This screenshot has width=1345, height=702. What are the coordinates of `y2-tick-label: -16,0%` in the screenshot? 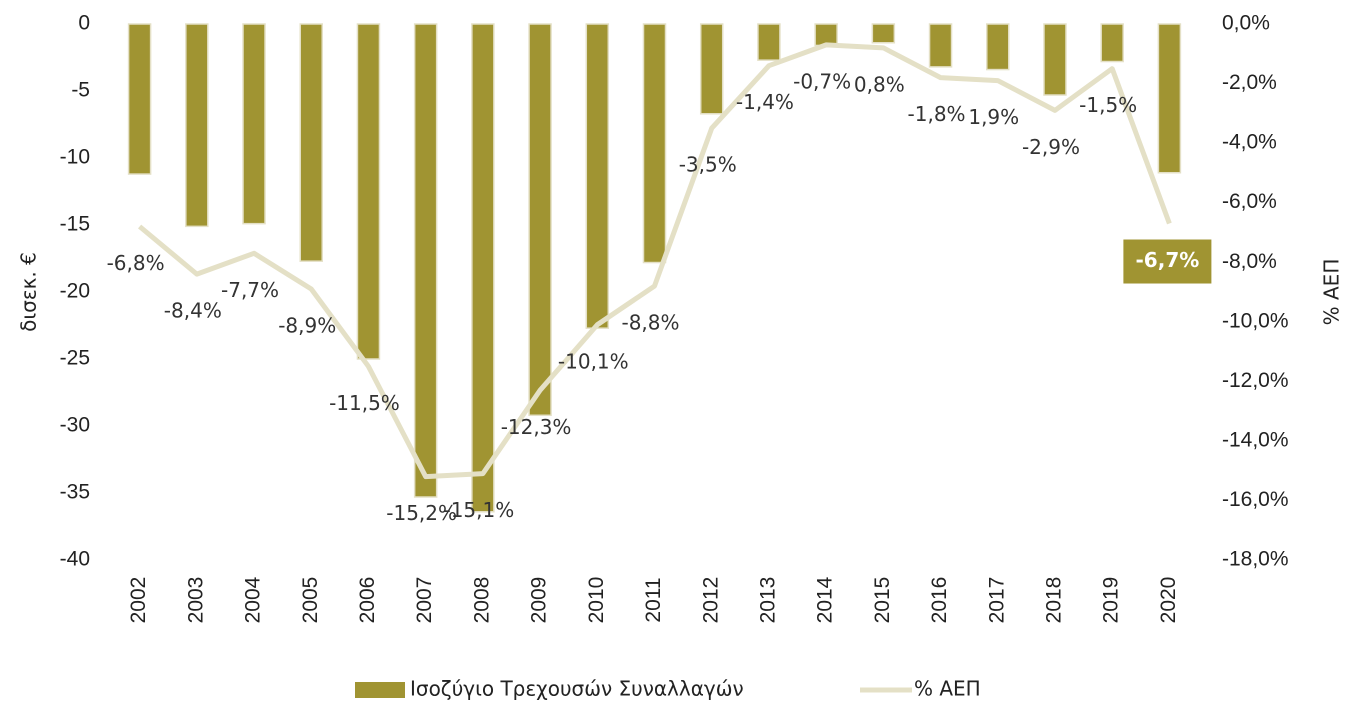 It's located at (1255, 499).